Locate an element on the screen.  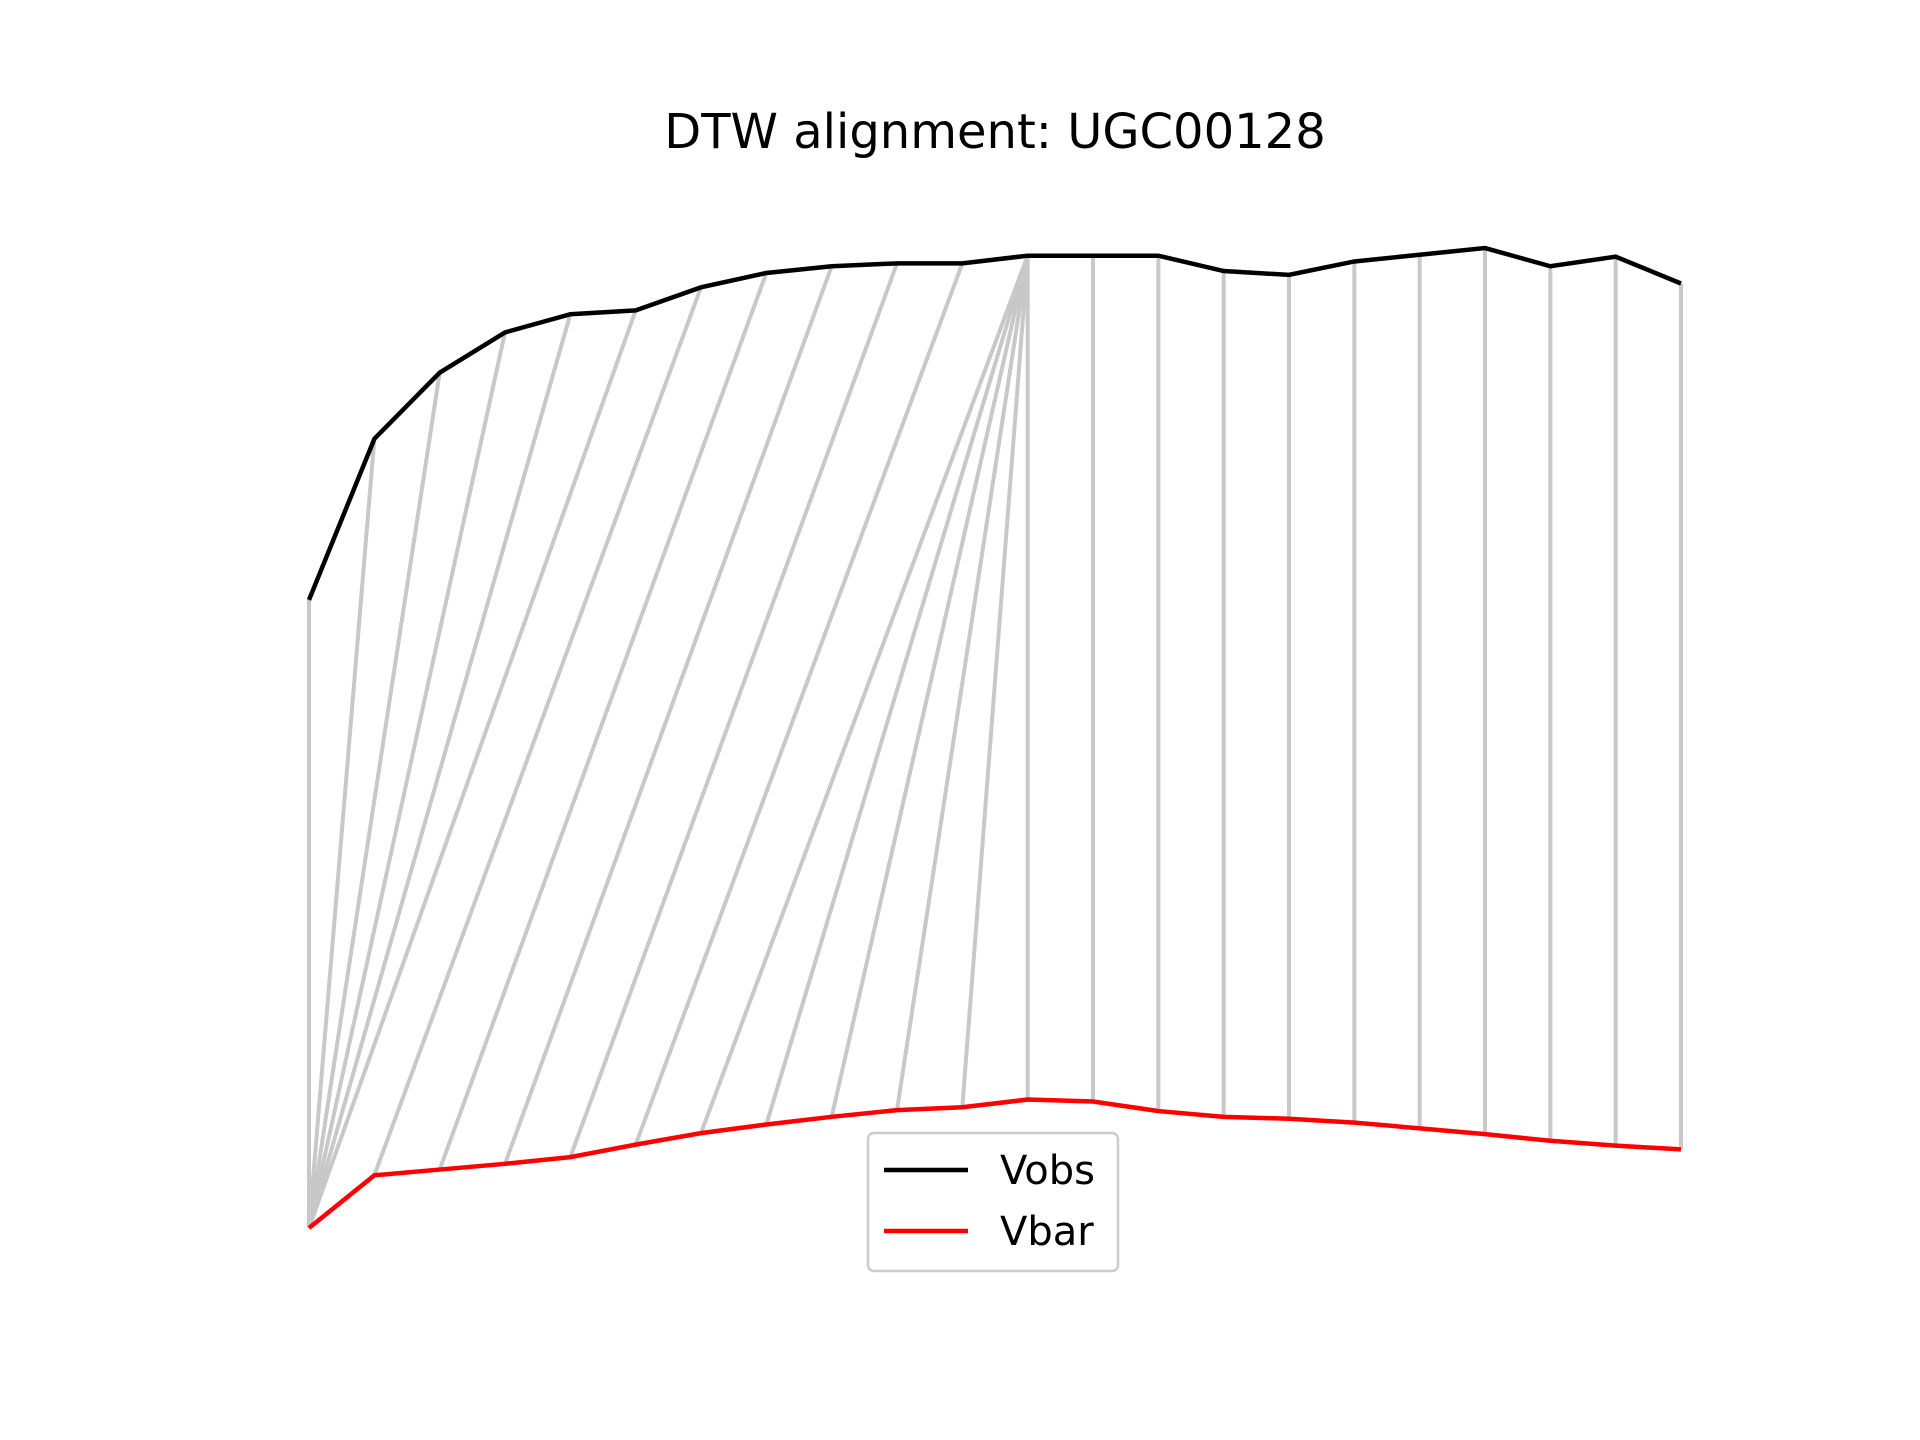
chart-title: DTW alignment: UGC00128 is located at coordinates (994, 132).